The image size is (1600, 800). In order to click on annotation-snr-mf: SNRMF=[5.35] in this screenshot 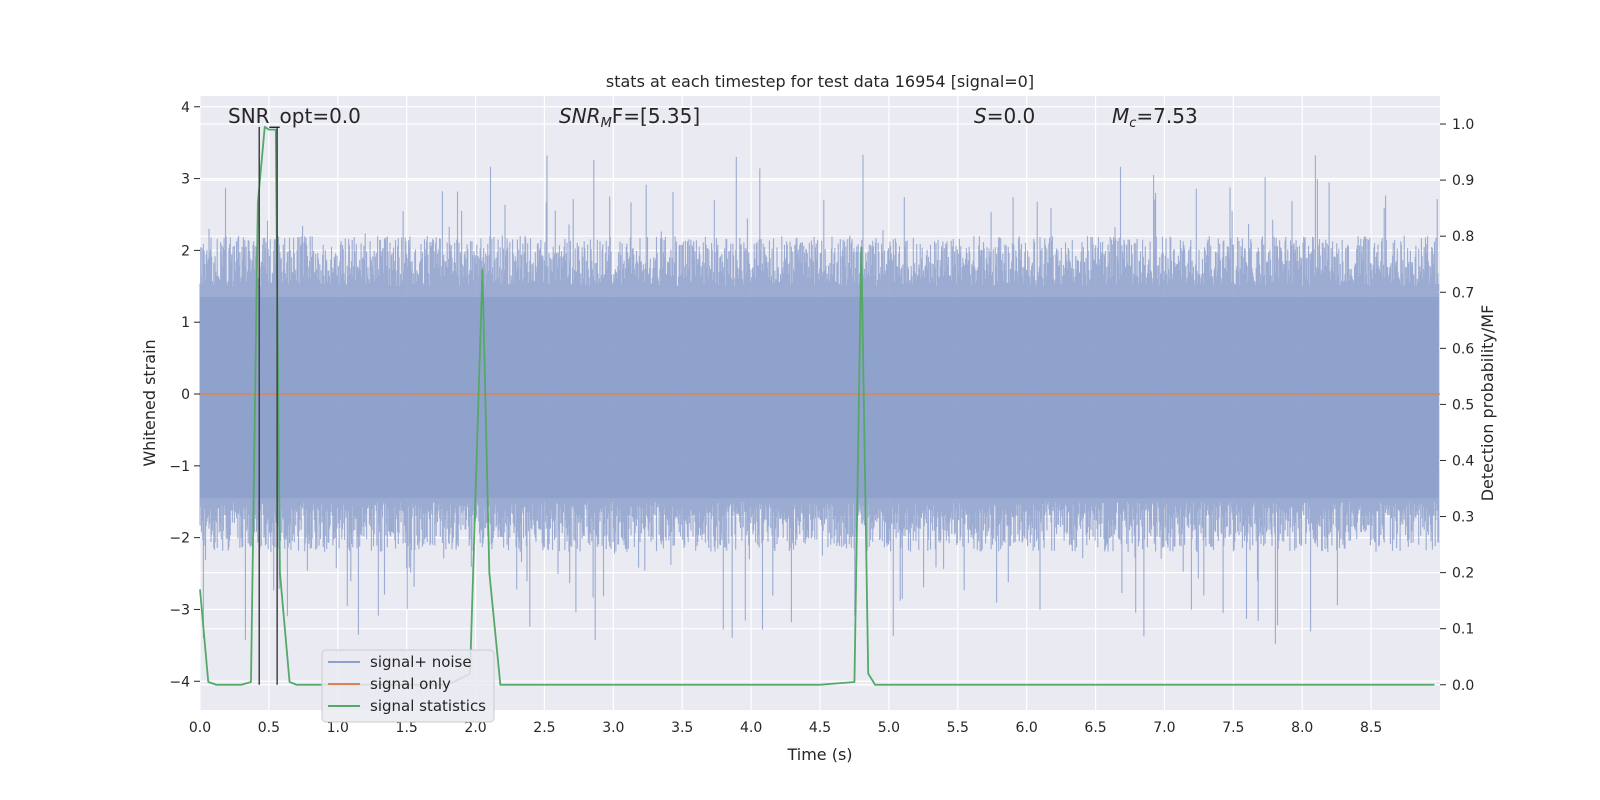, I will do `click(629, 117)`.